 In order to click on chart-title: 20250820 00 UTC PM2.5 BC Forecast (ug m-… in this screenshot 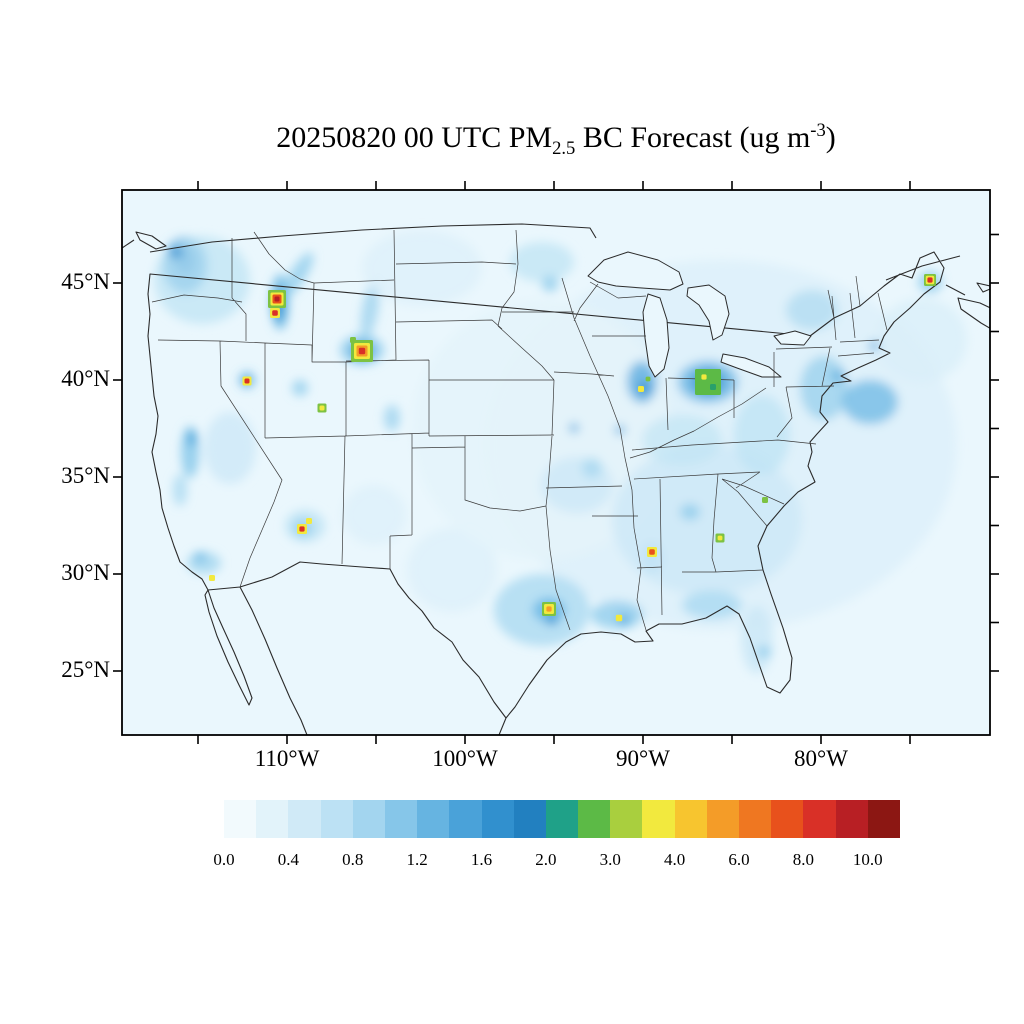, I will do `click(556, 139)`.